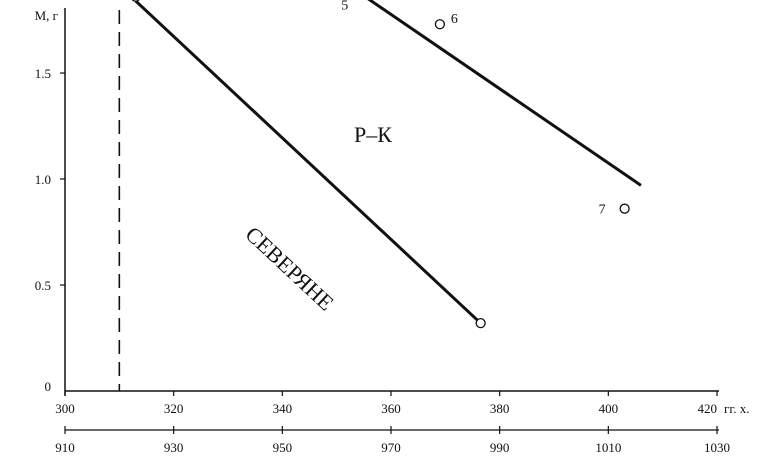 This screenshot has width=769, height=460. I want to click on y-tick-label: 0.5, so click(43, 285).